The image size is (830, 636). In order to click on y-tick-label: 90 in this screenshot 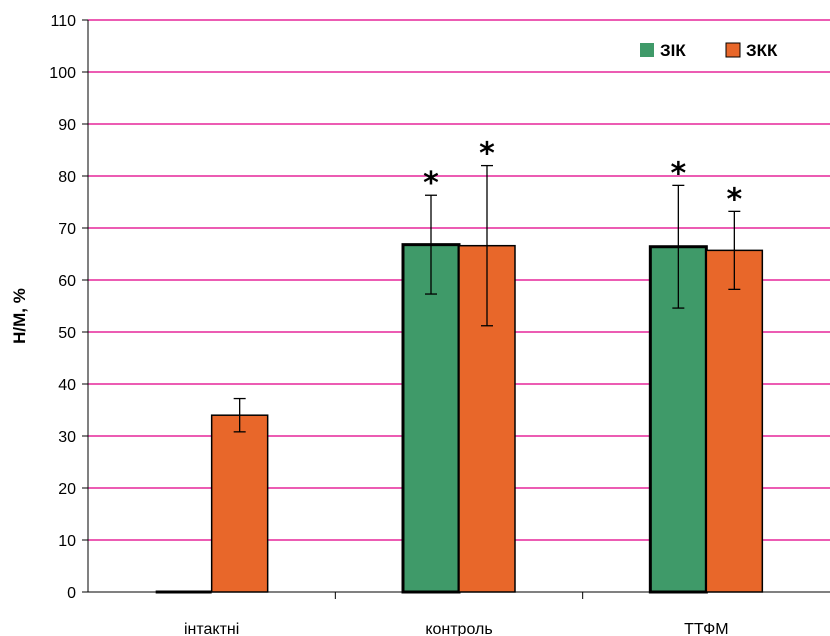, I will do `click(67, 125)`.